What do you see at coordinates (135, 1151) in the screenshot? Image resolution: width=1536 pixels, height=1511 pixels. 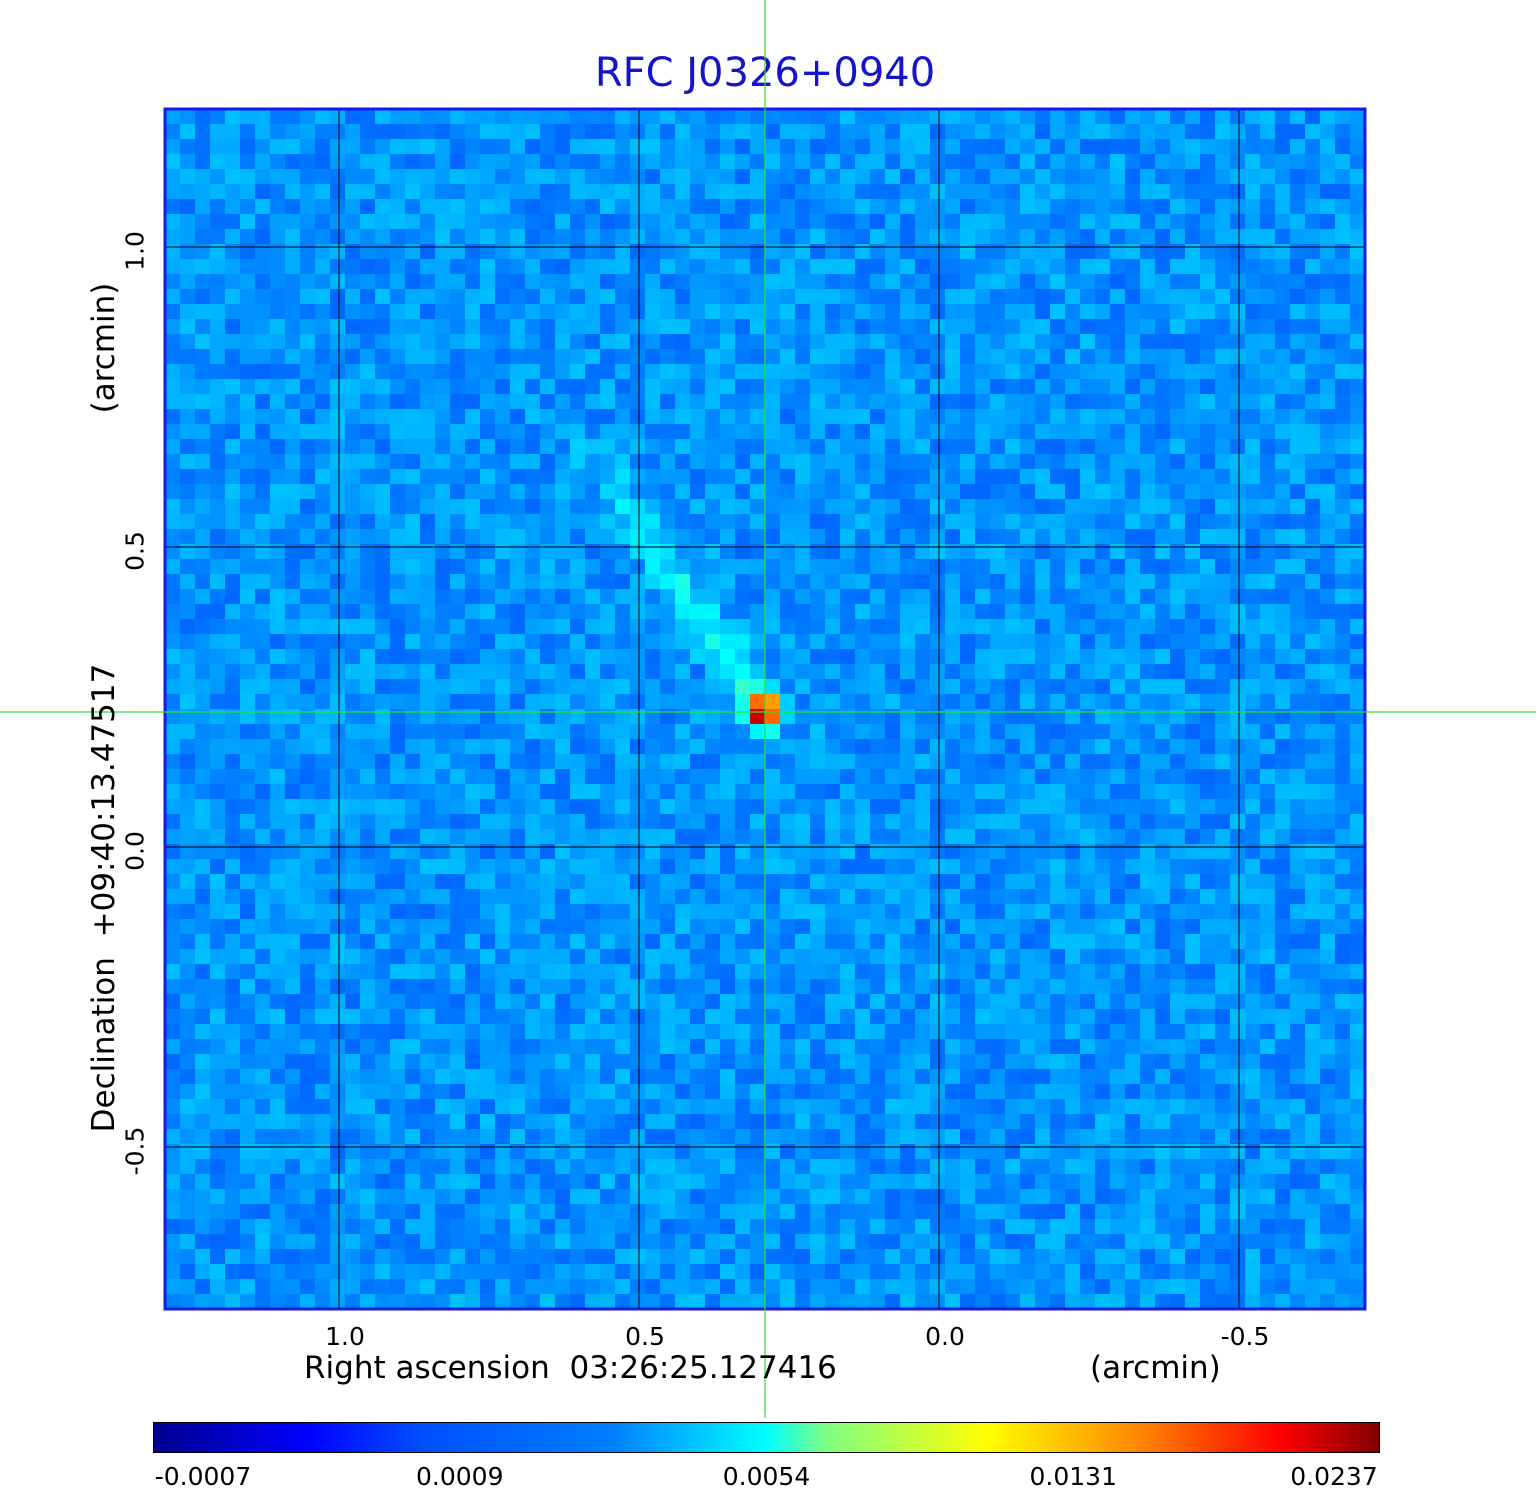 I see `y-tick-label: -0.5` at bounding box center [135, 1151].